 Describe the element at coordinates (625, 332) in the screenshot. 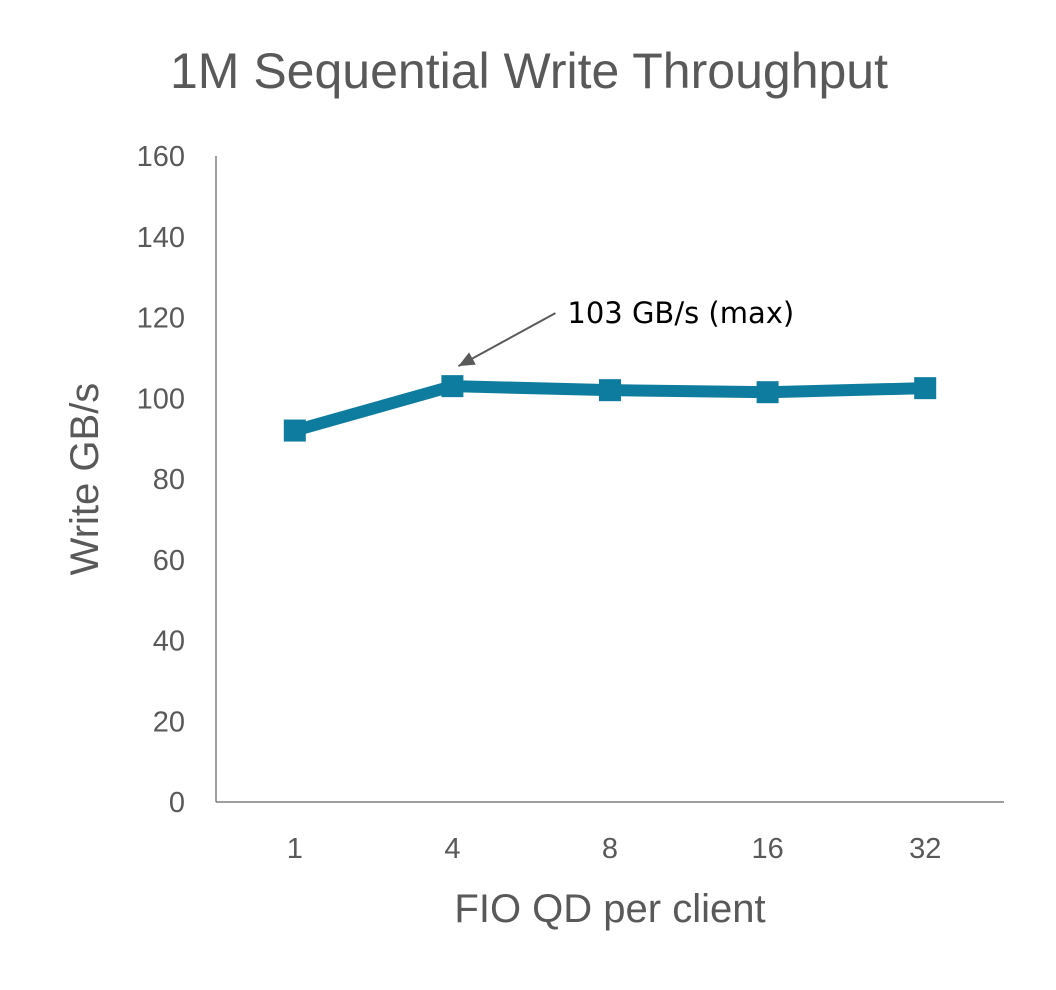

I see `annotation-group: 103 GB/s (max)` at that location.